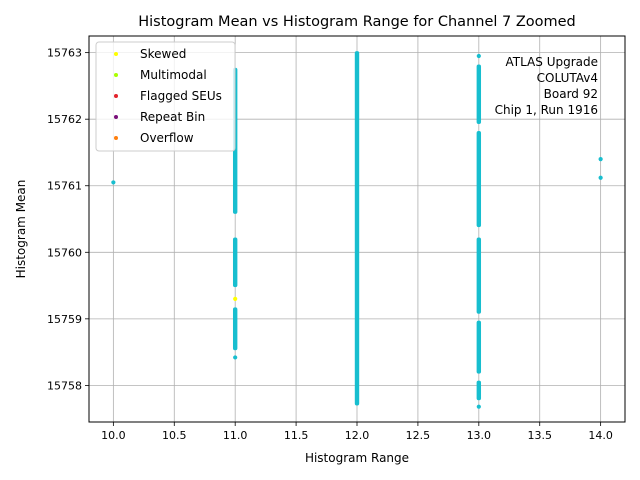 This screenshot has width=640, height=480. What do you see at coordinates (296, 435) in the screenshot?
I see `x-tick-label: 11.5` at bounding box center [296, 435].